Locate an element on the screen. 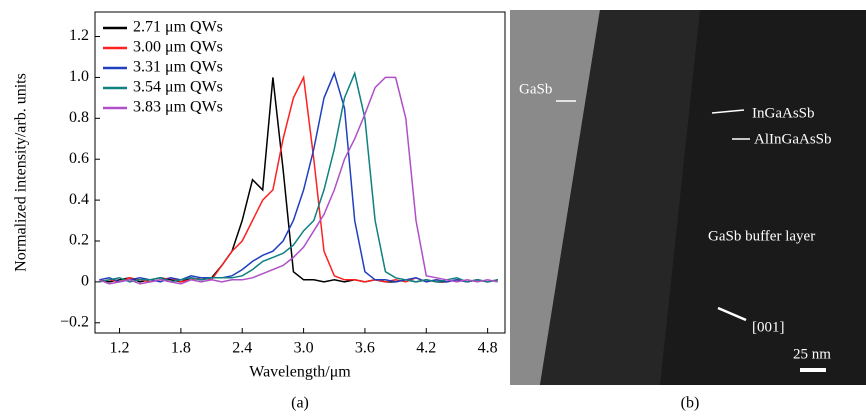  y-tick-label: 1.0 is located at coordinates (79, 76).